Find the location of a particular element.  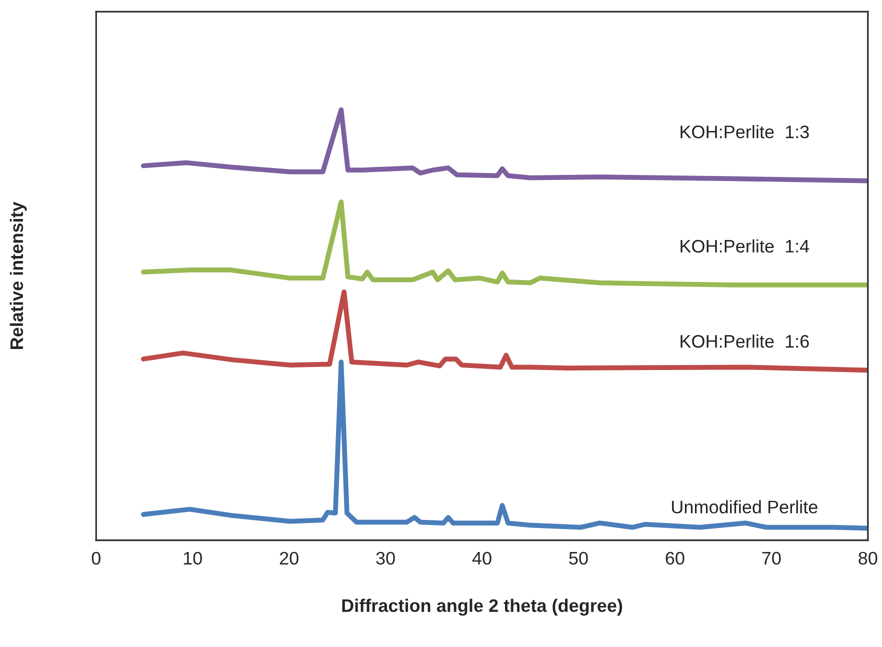

x-tick-label: 50 is located at coordinates (578, 558).